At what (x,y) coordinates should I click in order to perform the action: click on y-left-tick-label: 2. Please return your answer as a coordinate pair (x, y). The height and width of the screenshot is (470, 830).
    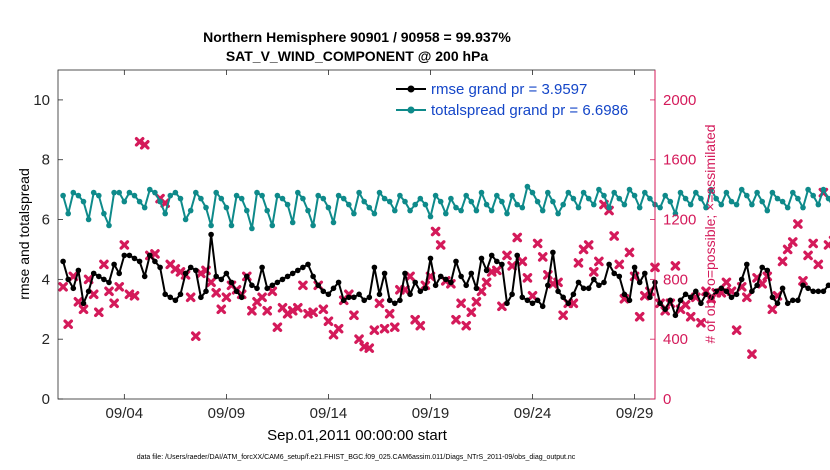
    Looking at the image, I should click on (46, 339).